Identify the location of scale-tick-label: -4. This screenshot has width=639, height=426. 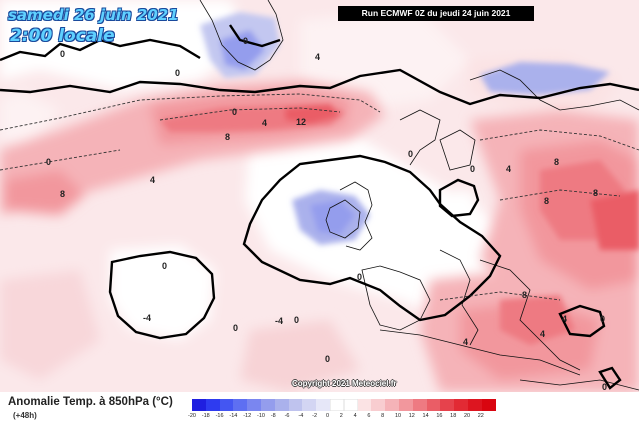
(301, 416).